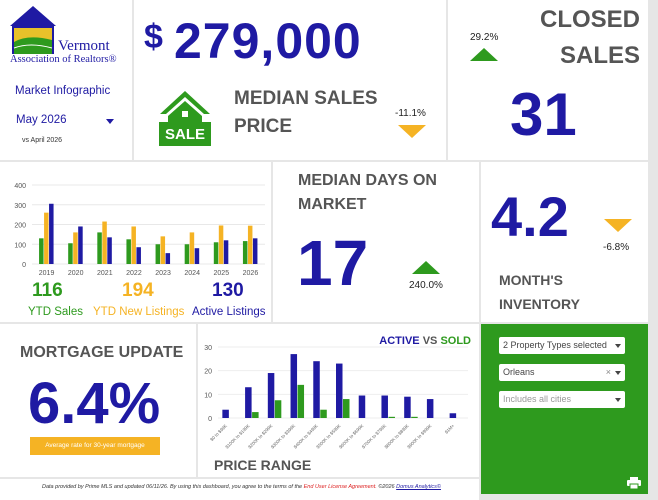  What do you see at coordinates (55, 312) in the screenshot?
I see `ytd-sales-label: YTD Sales` at bounding box center [55, 312].